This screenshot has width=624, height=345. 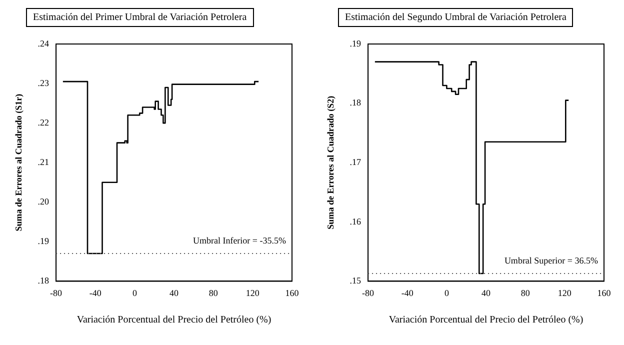 I want to click on y-tick-label: .22, so click(x=44, y=122).